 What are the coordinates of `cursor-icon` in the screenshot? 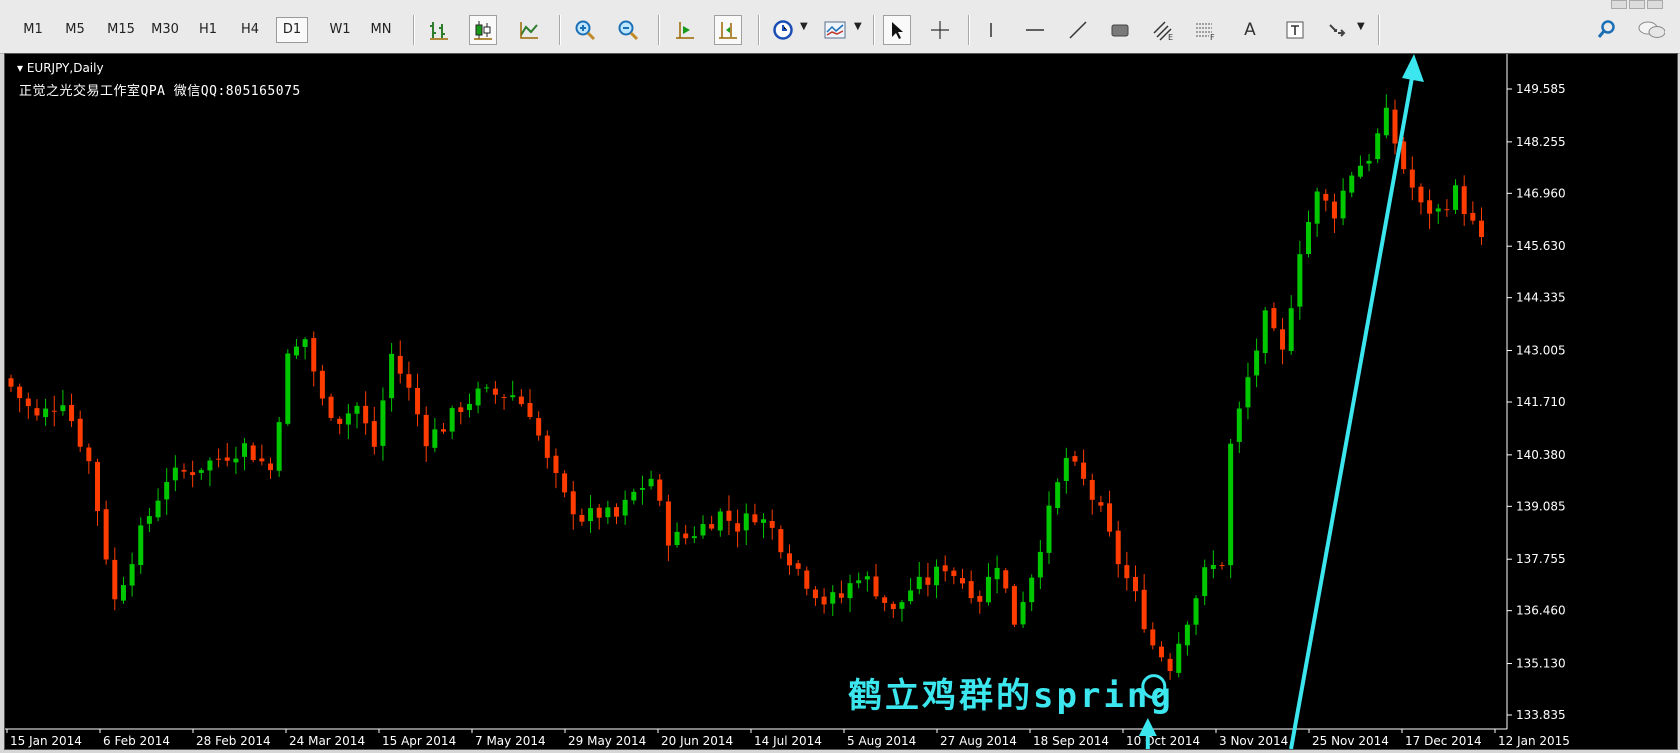 It's located at (897, 30).